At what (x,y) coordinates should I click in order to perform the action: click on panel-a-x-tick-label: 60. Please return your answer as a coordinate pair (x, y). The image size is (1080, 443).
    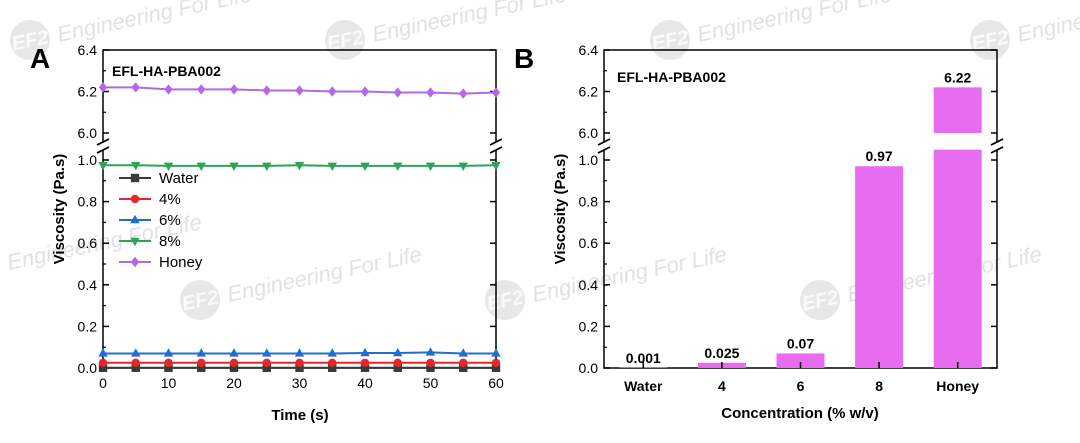
    Looking at the image, I should click on (496, 383).